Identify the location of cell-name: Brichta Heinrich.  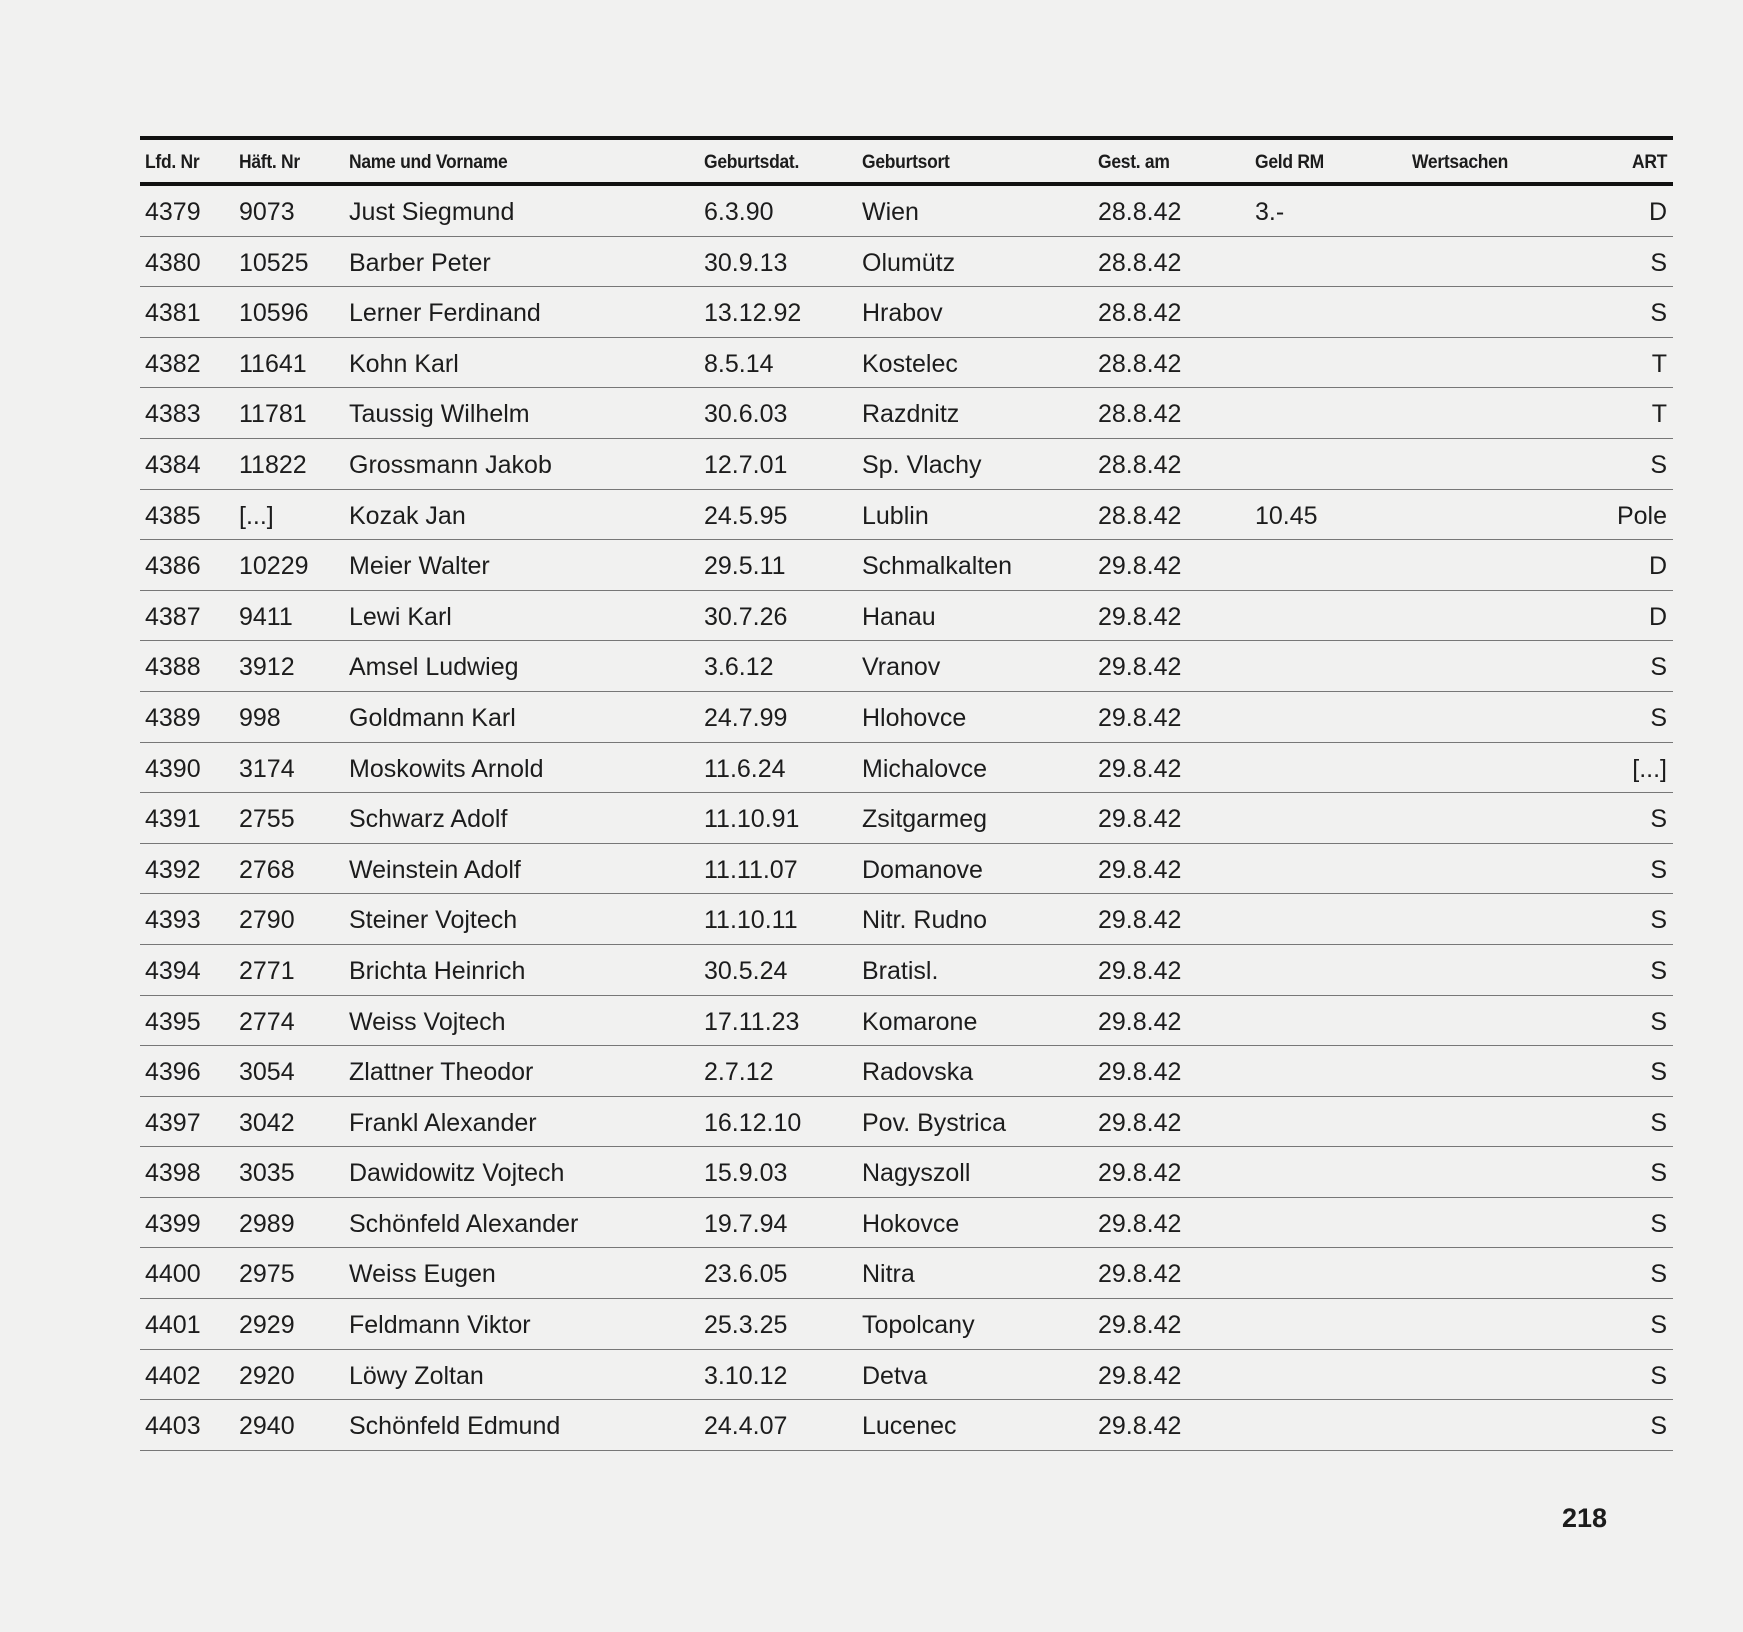
(437, 970).